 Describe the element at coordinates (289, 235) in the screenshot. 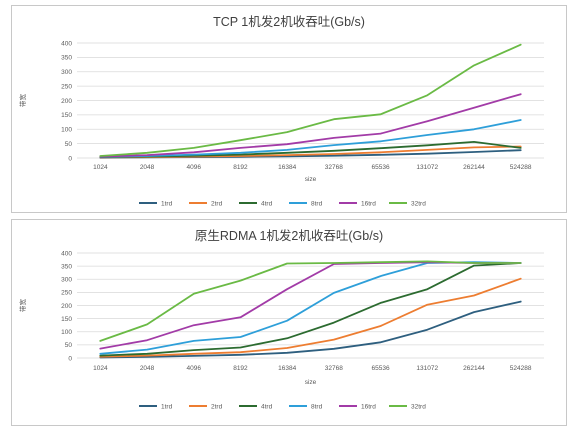

I see `chart-title: 原生RDMA 1机发2机收吞吐(Gb/s)` at that location.